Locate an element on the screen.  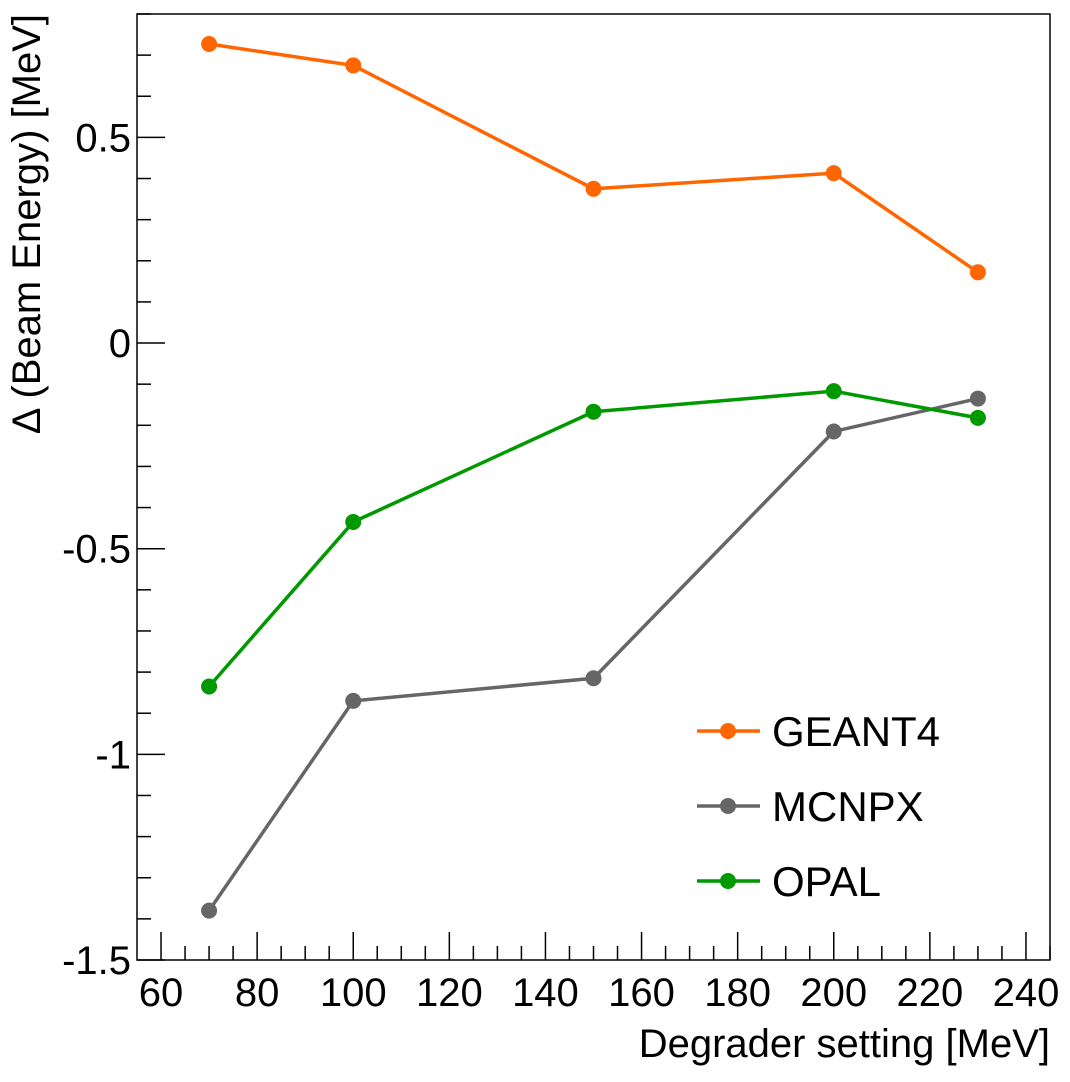
legend-label-opal: OPAL is located at coordinates (826, 881).